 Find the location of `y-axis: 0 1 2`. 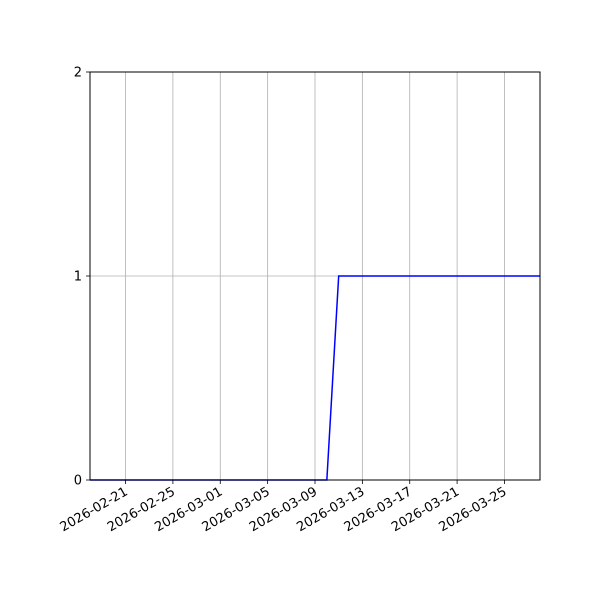

y-axis: 0 1 2 is located at coordinates (82, 277).